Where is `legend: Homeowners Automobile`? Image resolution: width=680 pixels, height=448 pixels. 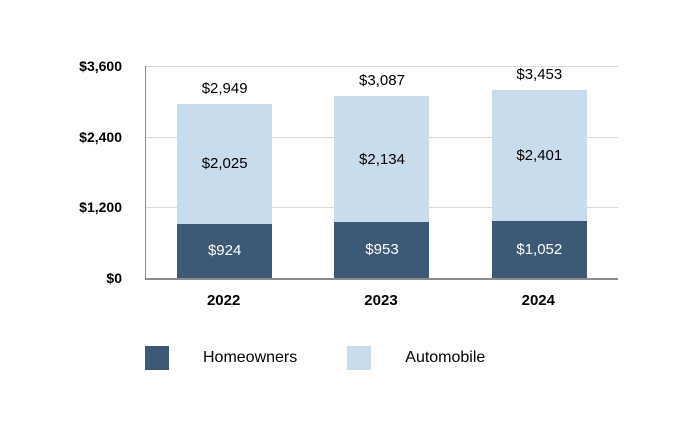 legend: Homeowners Automobile is located at coordinates (315, 358).